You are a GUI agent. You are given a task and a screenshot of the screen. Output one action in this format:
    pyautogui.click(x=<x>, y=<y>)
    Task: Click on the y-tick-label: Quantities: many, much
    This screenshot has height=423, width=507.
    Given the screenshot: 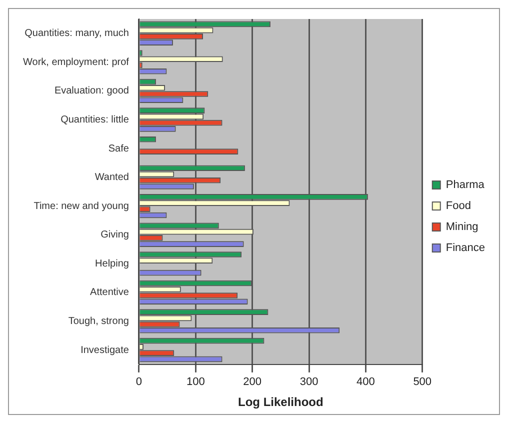 What is the action you would take?
    pyautogui.click(x=76, y=34)
    